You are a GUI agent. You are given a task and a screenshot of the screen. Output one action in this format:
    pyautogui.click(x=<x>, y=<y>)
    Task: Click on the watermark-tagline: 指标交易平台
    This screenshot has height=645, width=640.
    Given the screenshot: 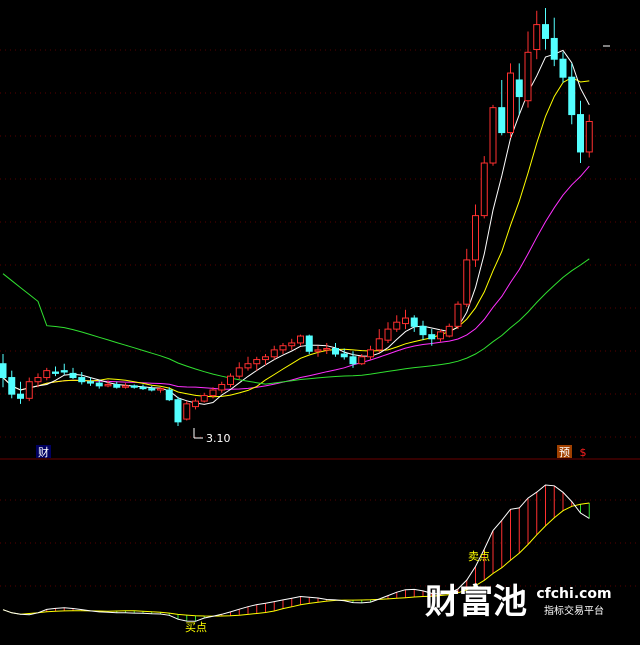 What is the action you would take?
    pyautogui.click(x=574, y=610)
    